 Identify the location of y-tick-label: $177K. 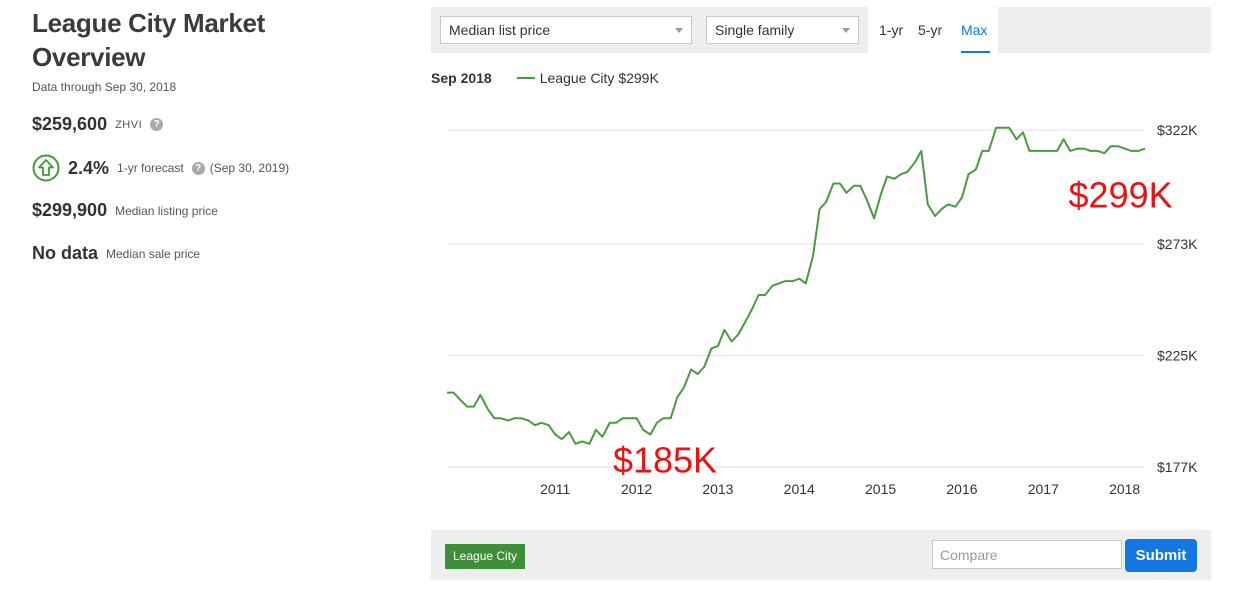
(1177, 467).